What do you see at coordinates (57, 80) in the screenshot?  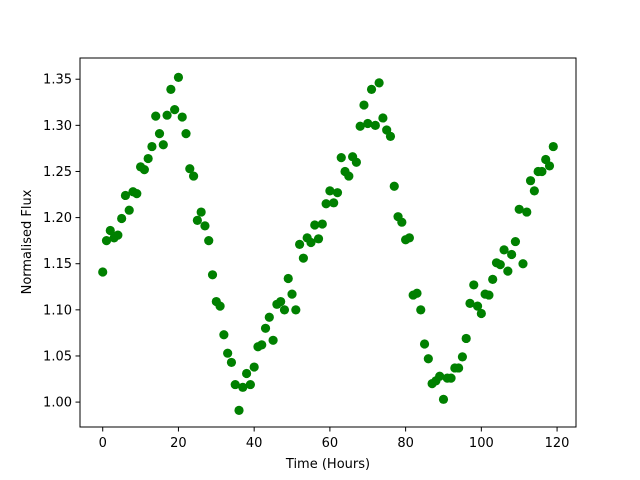 I see `y-tick-label: 1.35` at bounding box center [57, 80].